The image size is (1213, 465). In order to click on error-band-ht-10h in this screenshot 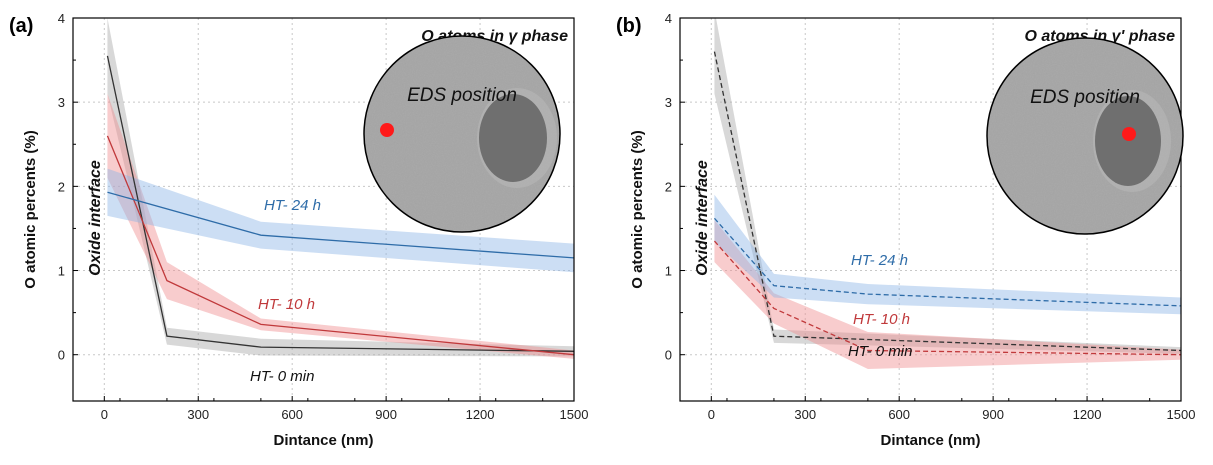, I will do `click(947, 295)`.